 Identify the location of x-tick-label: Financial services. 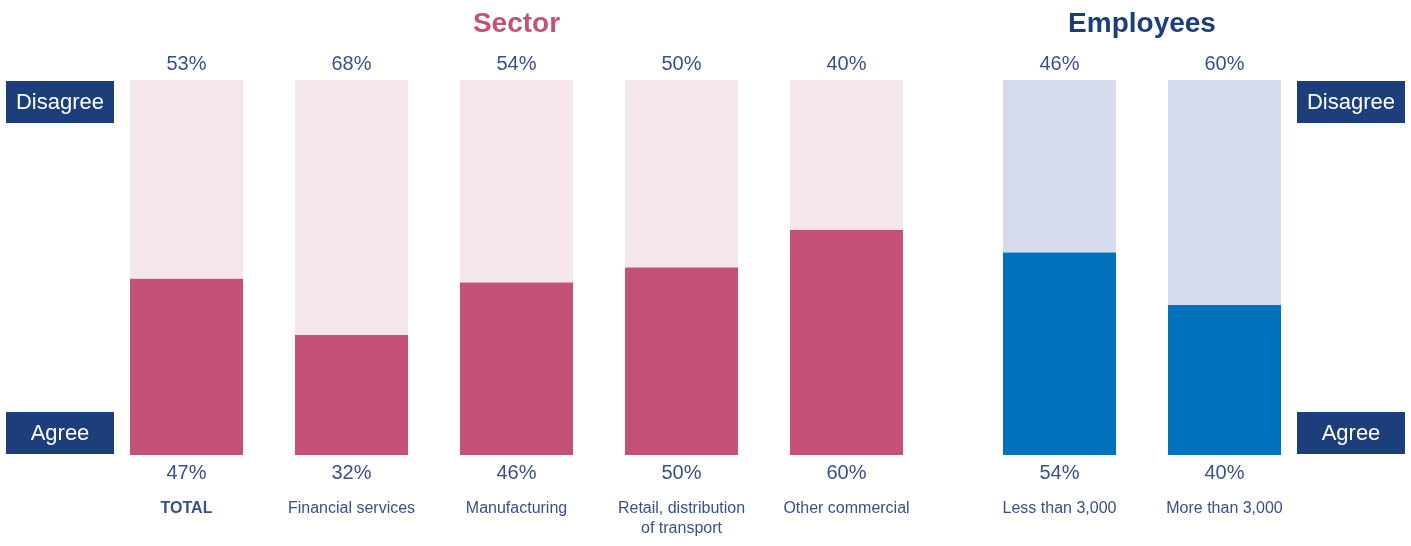
(351, 508).